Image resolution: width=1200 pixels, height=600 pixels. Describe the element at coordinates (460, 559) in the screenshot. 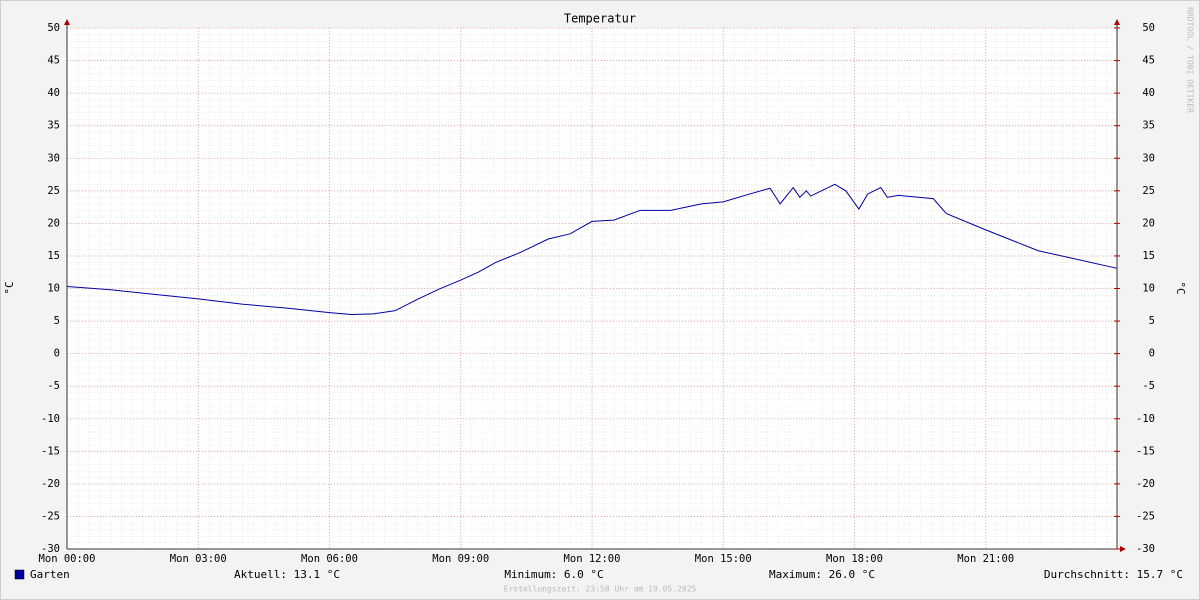

I see `x-tick-label: Mon 09:00` at that location.